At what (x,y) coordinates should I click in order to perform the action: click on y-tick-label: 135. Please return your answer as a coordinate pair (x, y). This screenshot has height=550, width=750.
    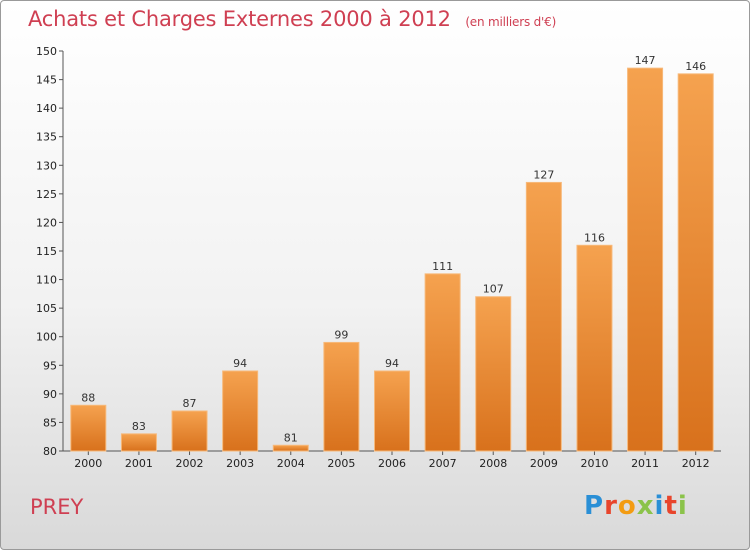
    Looking at the image, I should click on (46, 137).